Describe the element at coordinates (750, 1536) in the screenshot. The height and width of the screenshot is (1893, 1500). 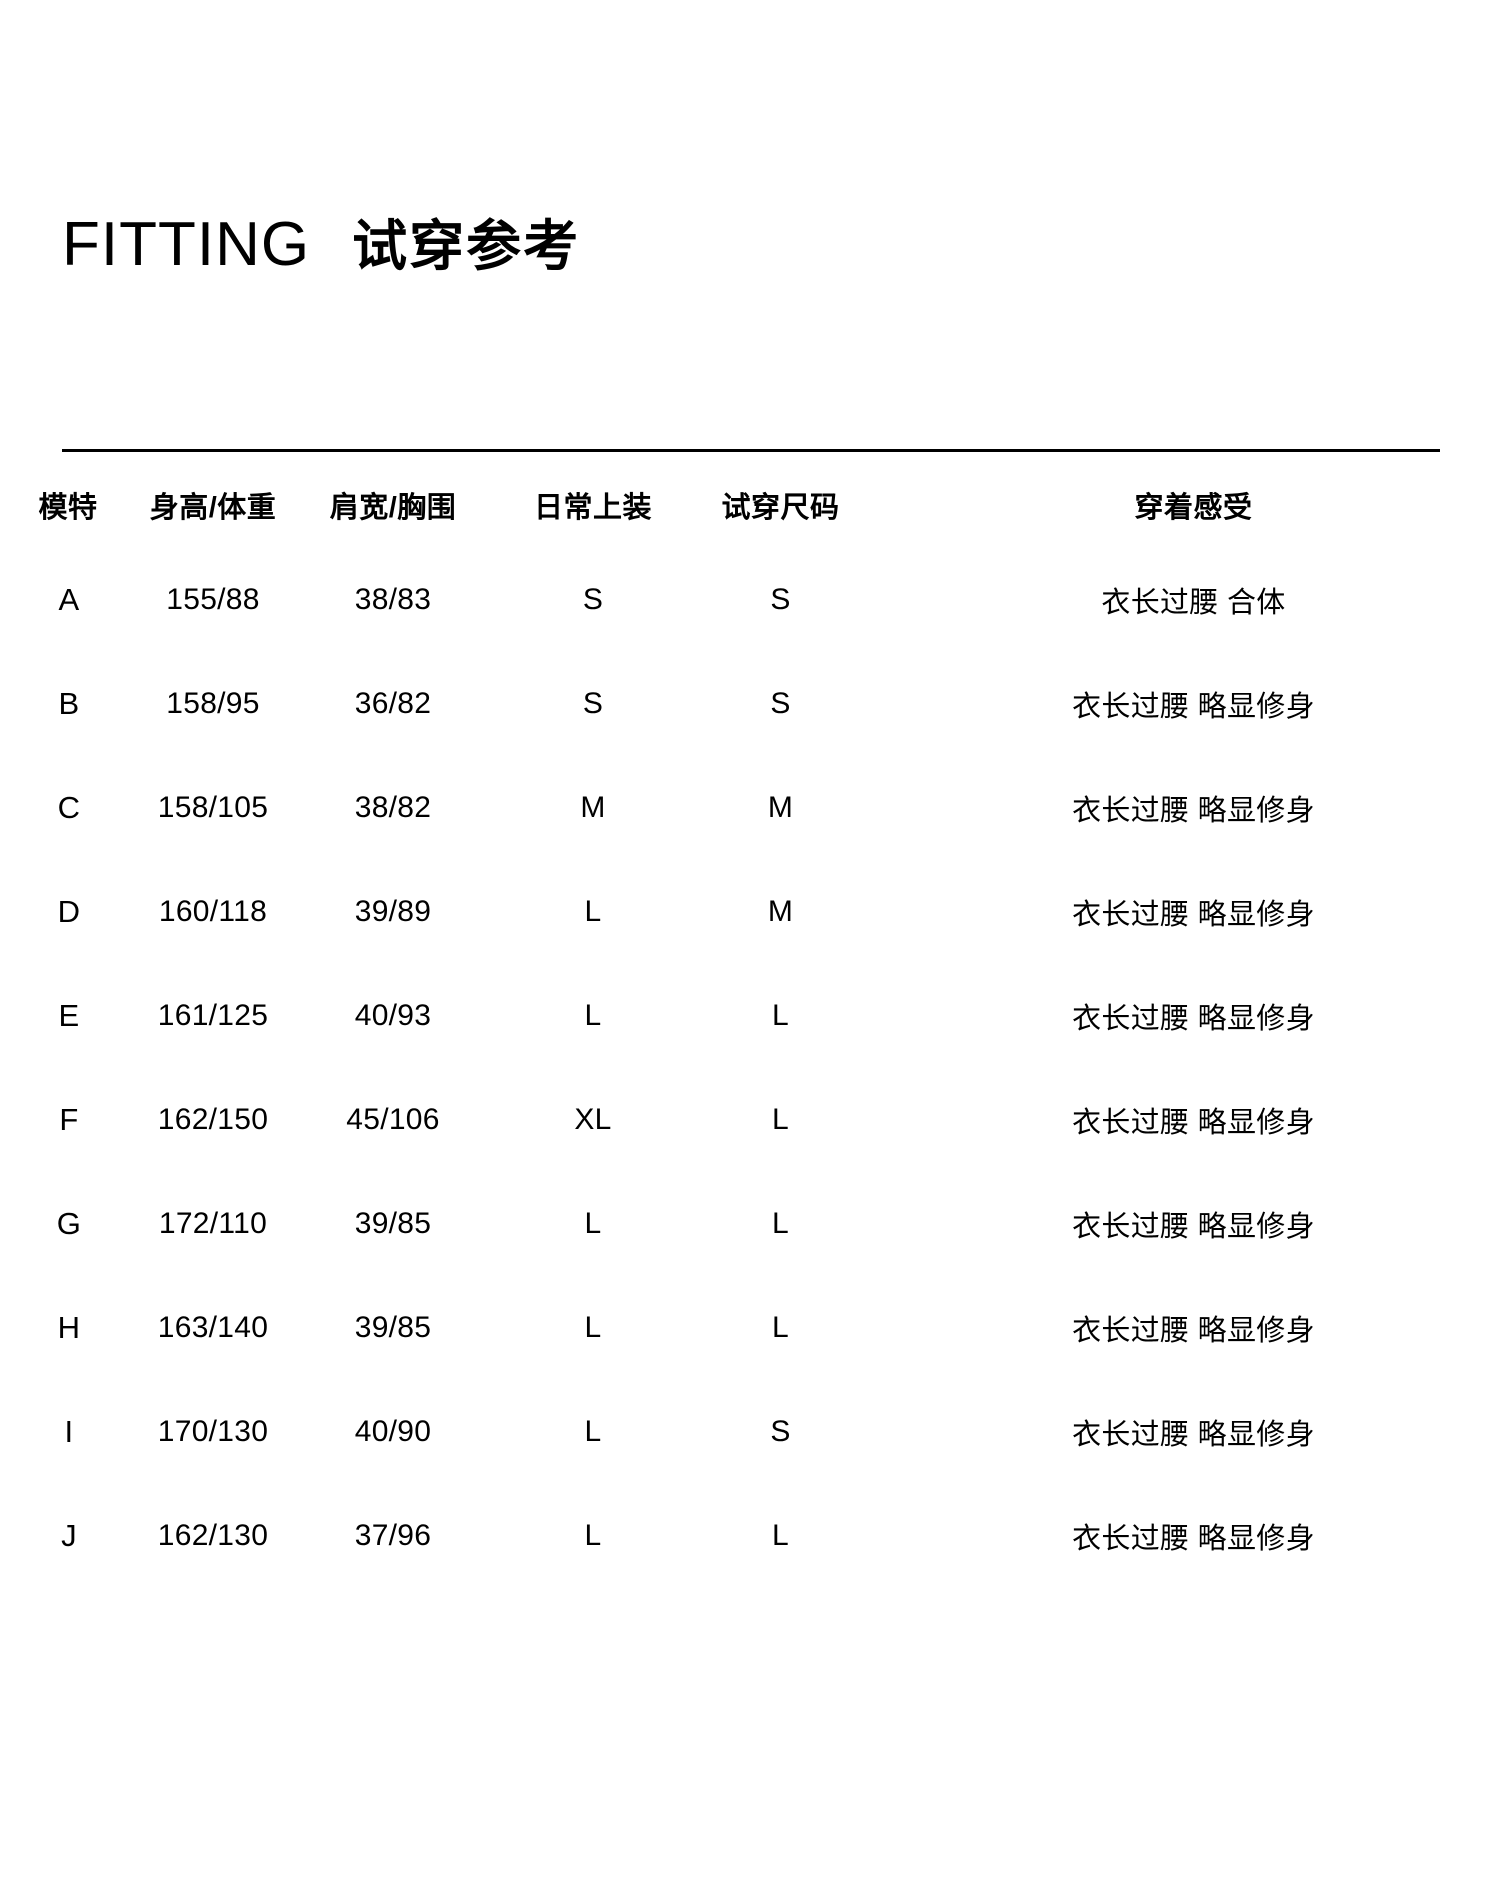
I see `table-row: J 162/130 37/96 L L 衣长过腰 略显修身` at that location.